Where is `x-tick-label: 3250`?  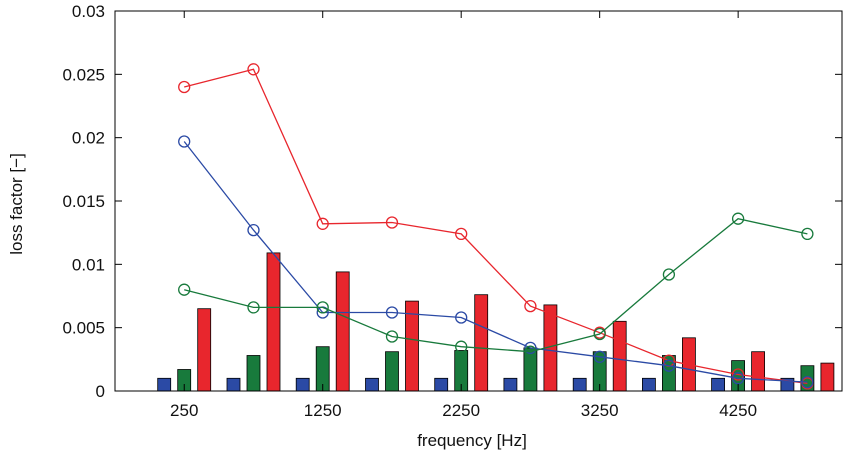 x-tick-label: 3250 is located at coordinates (600, 410).